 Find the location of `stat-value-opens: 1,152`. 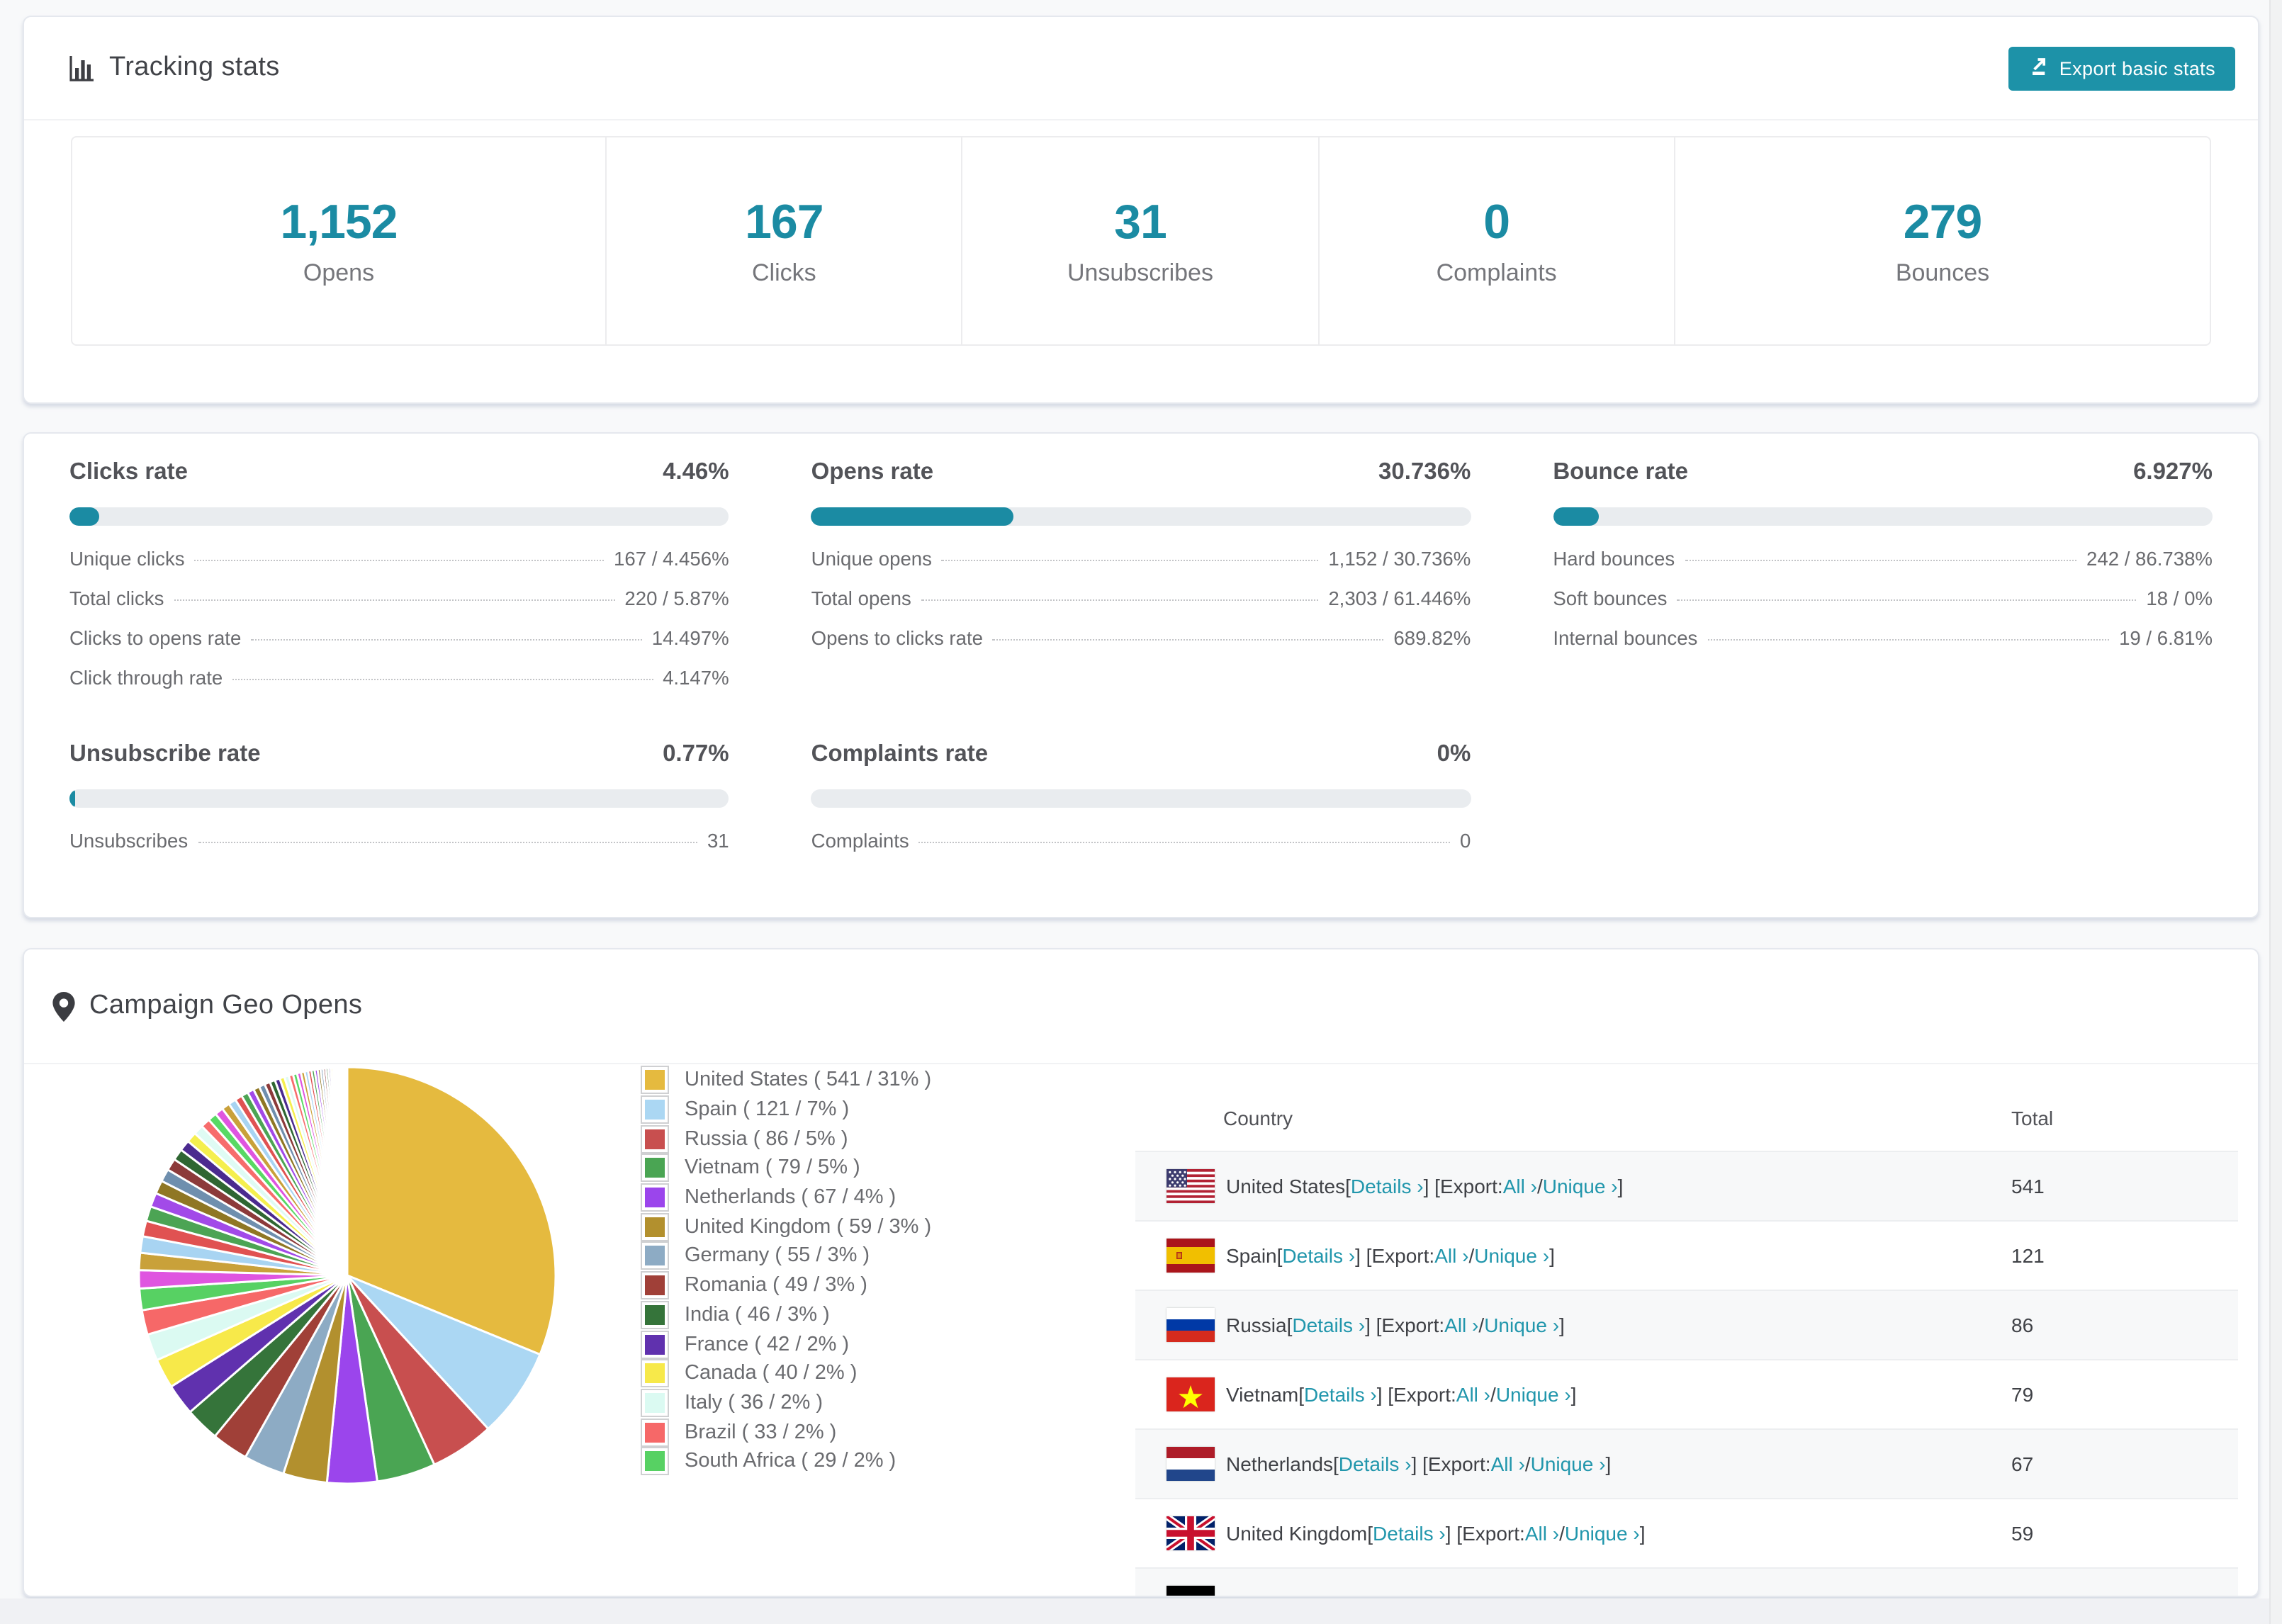

stat-value-opens: 1,152 is located at coordinates (339, 222).